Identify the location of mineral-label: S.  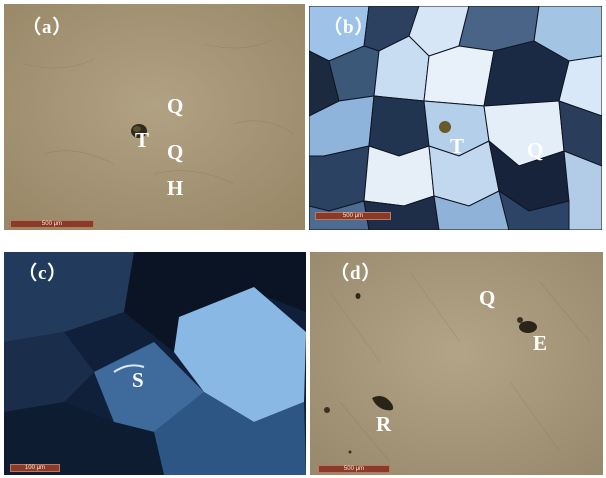
(138, 380).